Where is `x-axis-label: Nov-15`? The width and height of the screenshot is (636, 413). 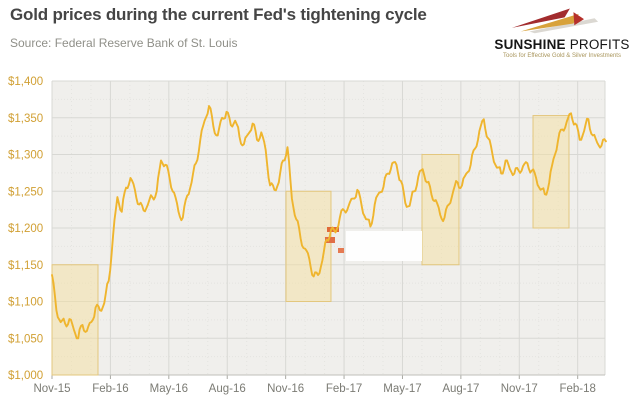 x-axis-label: Nov-15 is located at coordinates (51, 389).